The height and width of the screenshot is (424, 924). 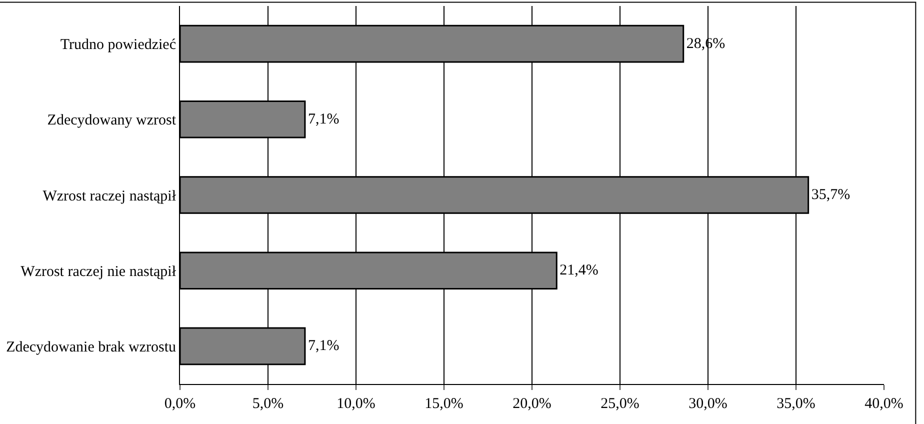 What do you see at coordinates (268, 404) in the screenshot?
I see `x-tick-label: 5,0%` at bounding box center [268, 404].